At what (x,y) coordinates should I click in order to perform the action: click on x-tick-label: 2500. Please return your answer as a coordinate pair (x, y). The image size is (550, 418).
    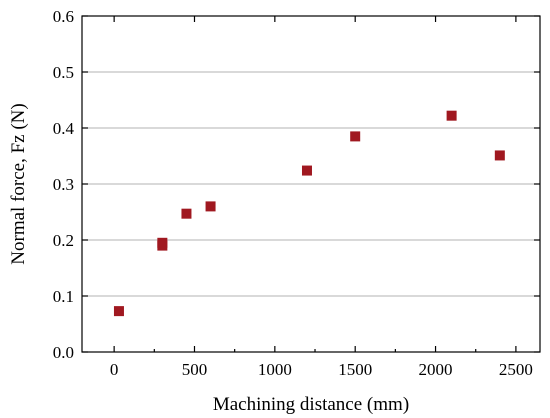
    Looking at the image, I should click on (516, 369).